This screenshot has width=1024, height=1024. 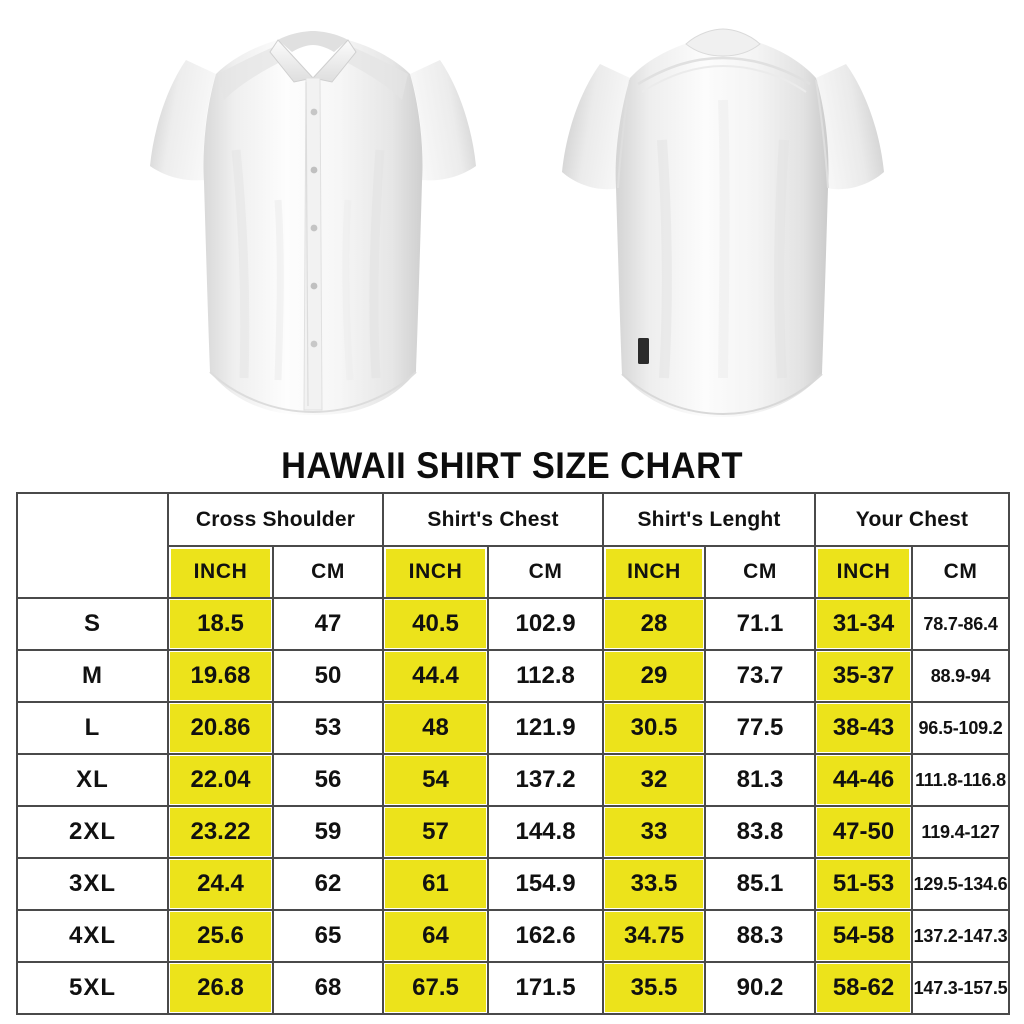 I want to click on cell-cross-shoulder-inch: 19.68, so click(x=220, y=676).